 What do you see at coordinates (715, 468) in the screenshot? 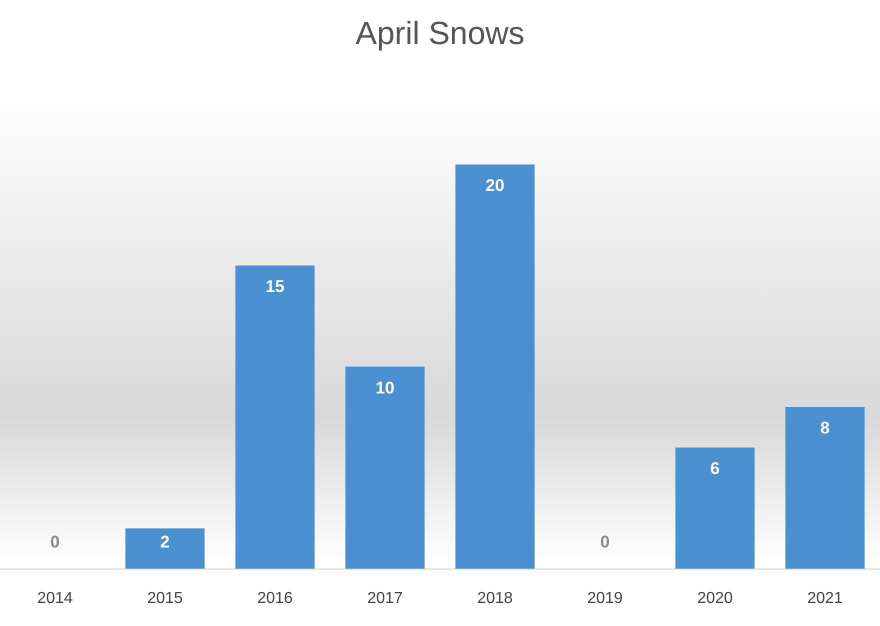
I see `data-label: 6` at bounding box center [715, 468].